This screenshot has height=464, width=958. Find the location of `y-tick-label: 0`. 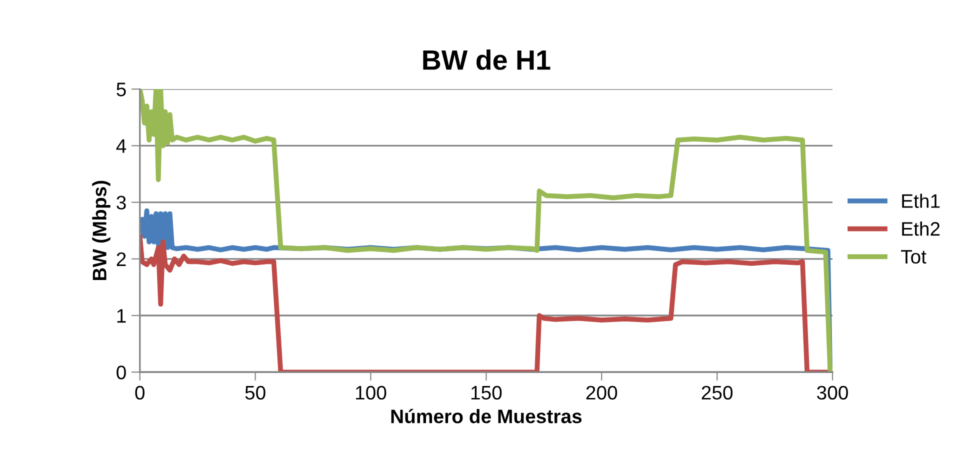

y-tick-label: 0 is located at coordinates (121, 373).